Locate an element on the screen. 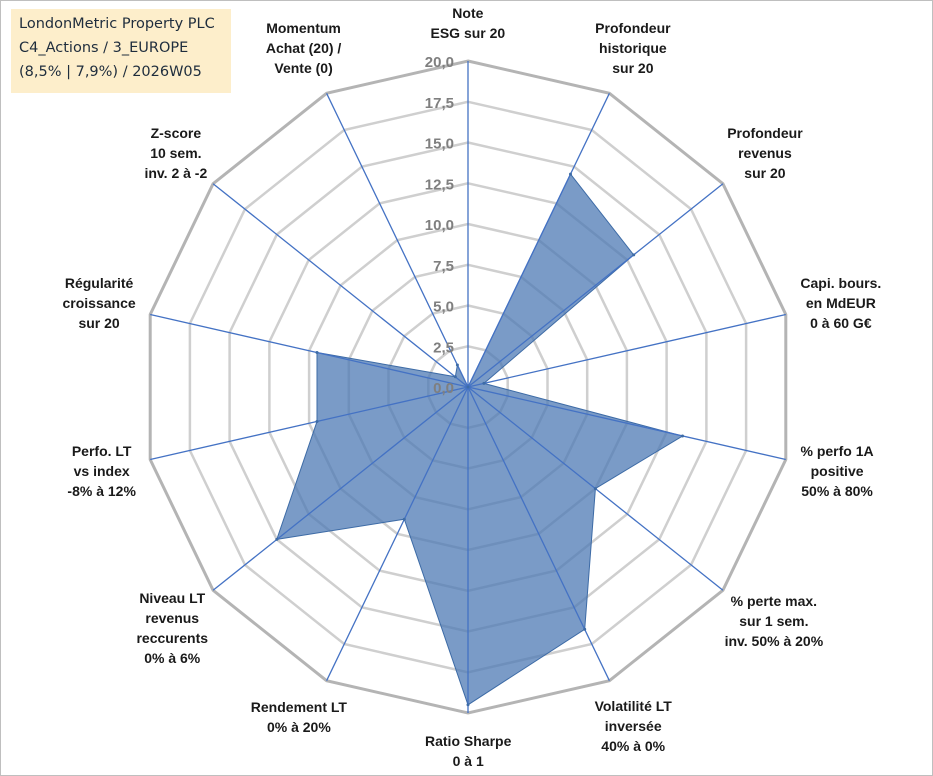 The image size is (933, 776). tick-label: 0,0 is located at coordinates (443, 388).